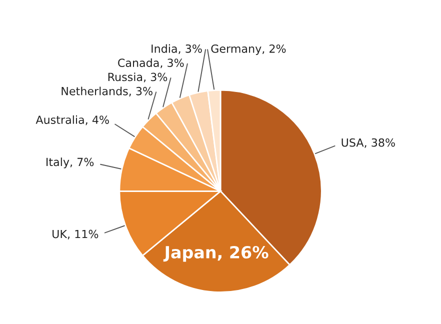 Image resolution: width=441 pixels, height=324 pixels. I want to click on slice-label: India, 3%, so click(177, 49).